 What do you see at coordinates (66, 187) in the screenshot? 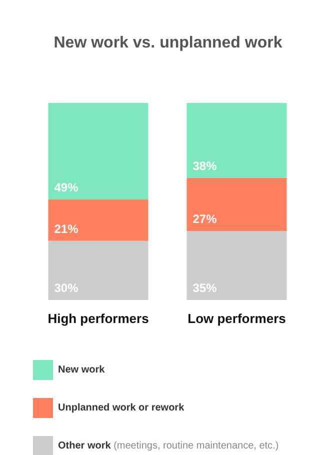
I see `data-label: 49%` at bounding box center [66, 187].